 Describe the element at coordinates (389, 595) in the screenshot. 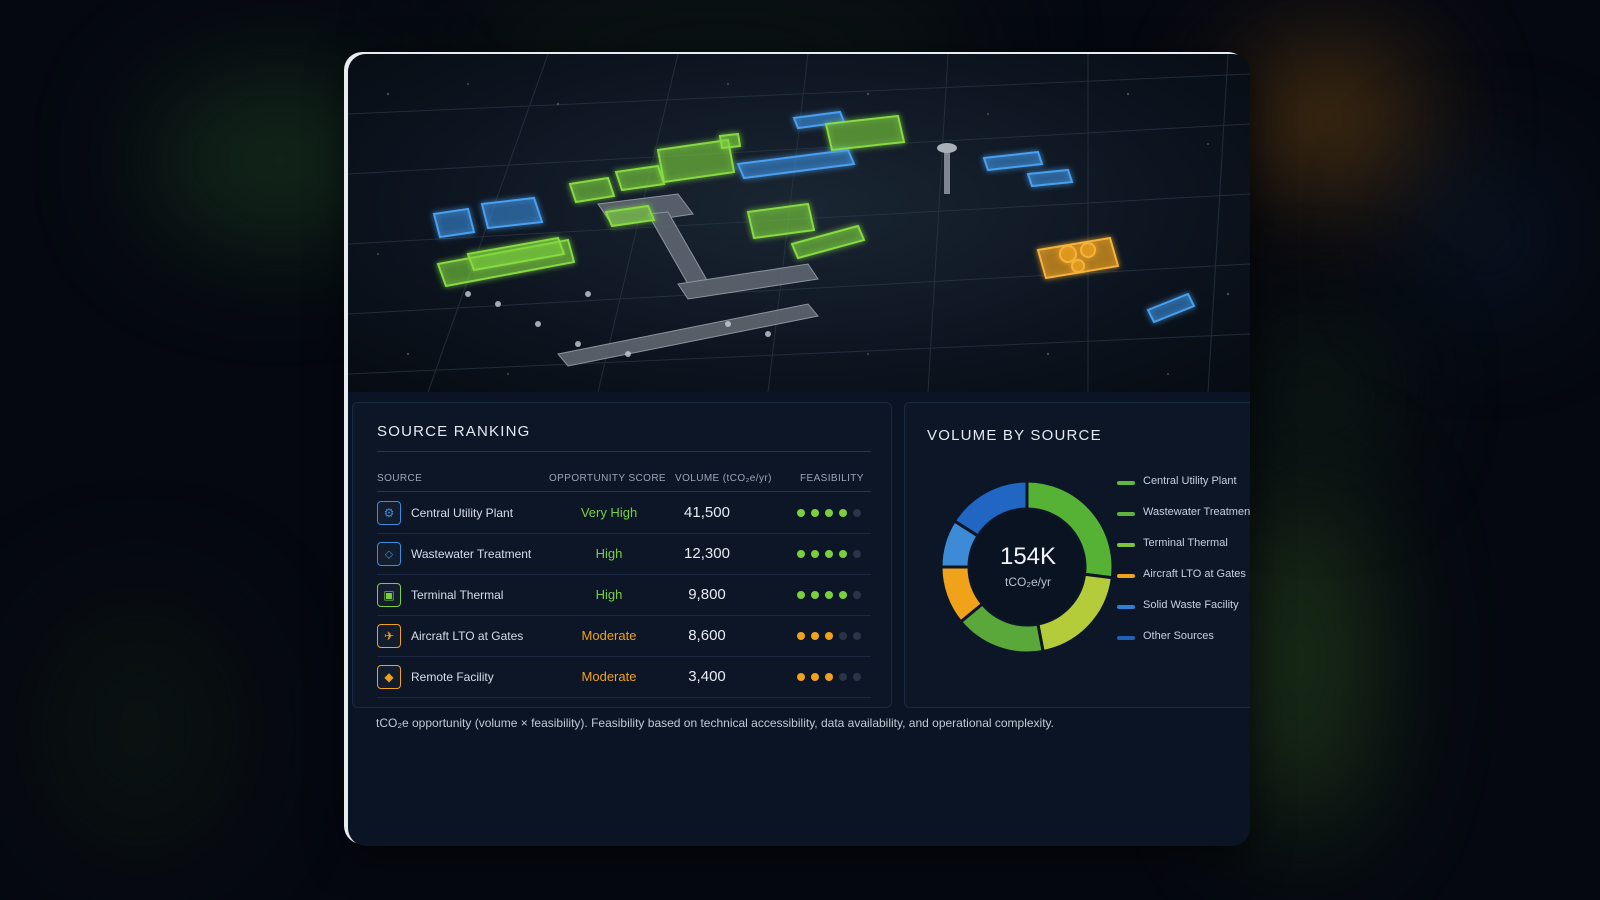

I see `building-icon: ▣` at that location.